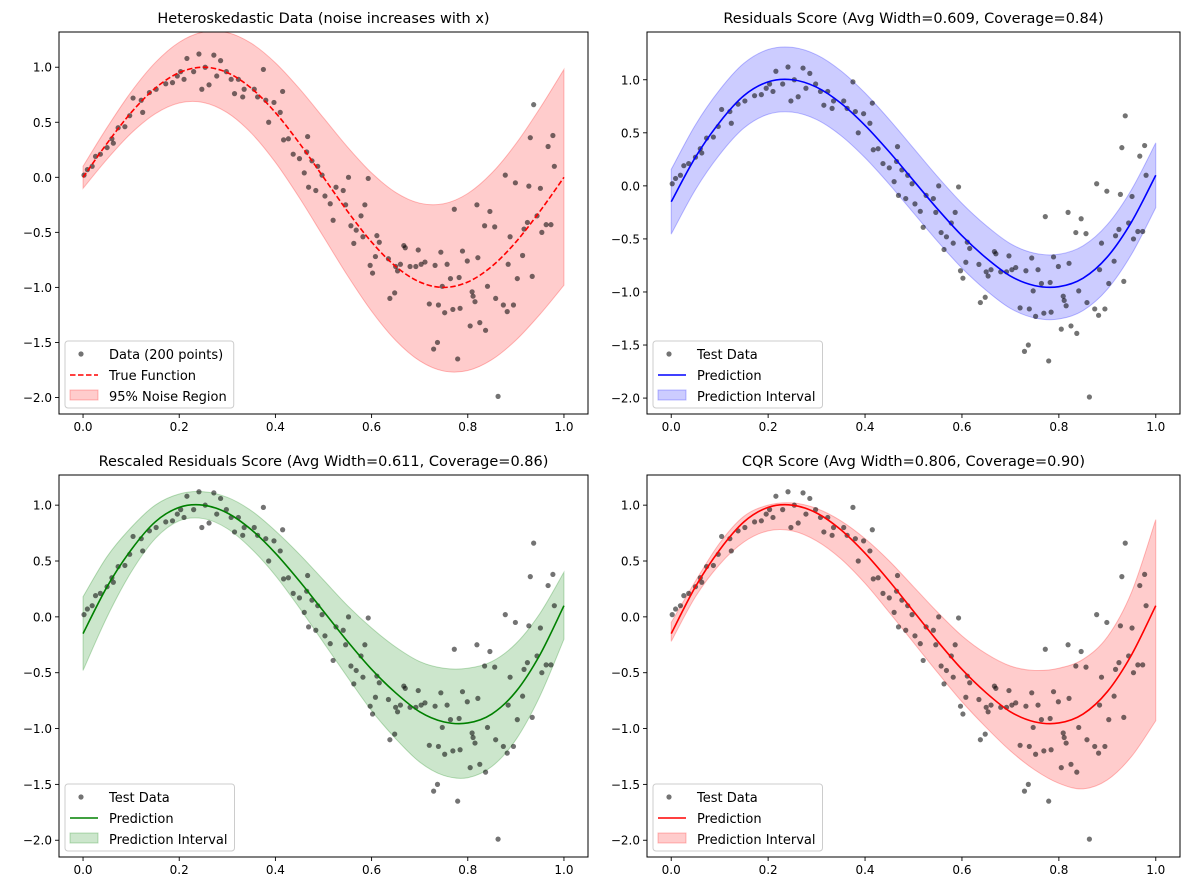 The height and width of the screenshot is (890, 1189). What do you see at coordinates (961, 427) in the screenshot?
I see `x-tick-label: 0.6` at bounding box center [961, 427].